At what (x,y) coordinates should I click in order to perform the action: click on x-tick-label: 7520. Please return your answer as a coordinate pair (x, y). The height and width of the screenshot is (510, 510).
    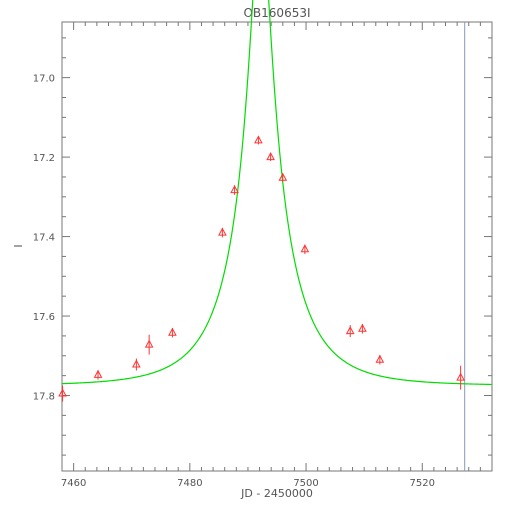
    Looking at the image, I should click on (422, 483).